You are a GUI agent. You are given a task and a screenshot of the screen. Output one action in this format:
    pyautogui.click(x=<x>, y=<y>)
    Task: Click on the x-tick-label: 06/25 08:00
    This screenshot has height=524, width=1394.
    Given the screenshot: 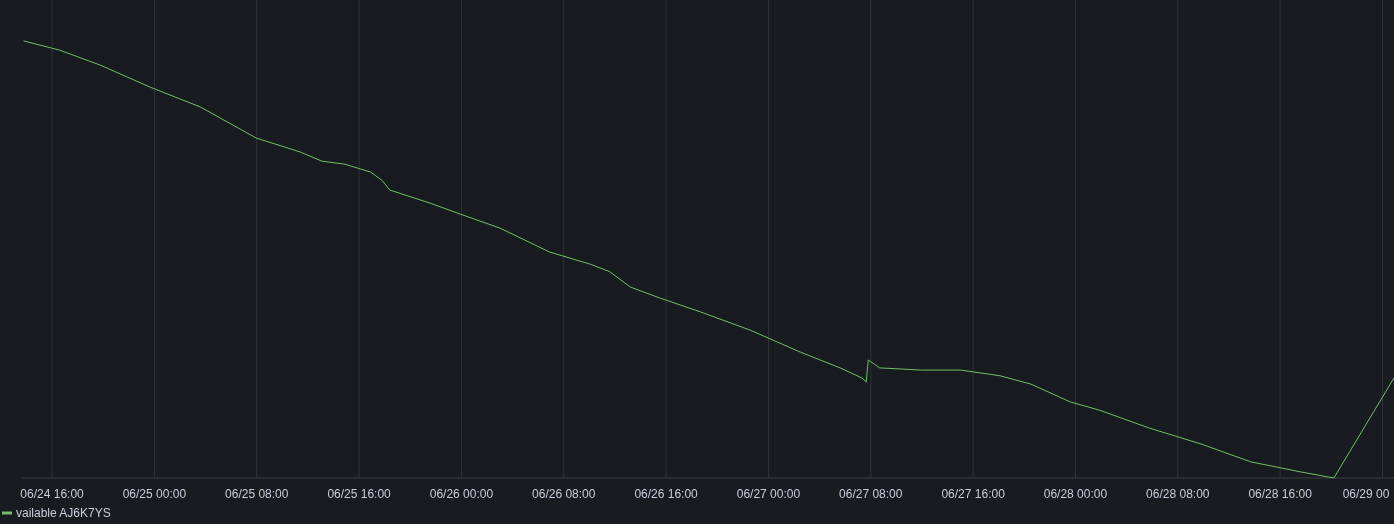 What is the action you would take?
    pyautogui.click(x=257, y=494)
    